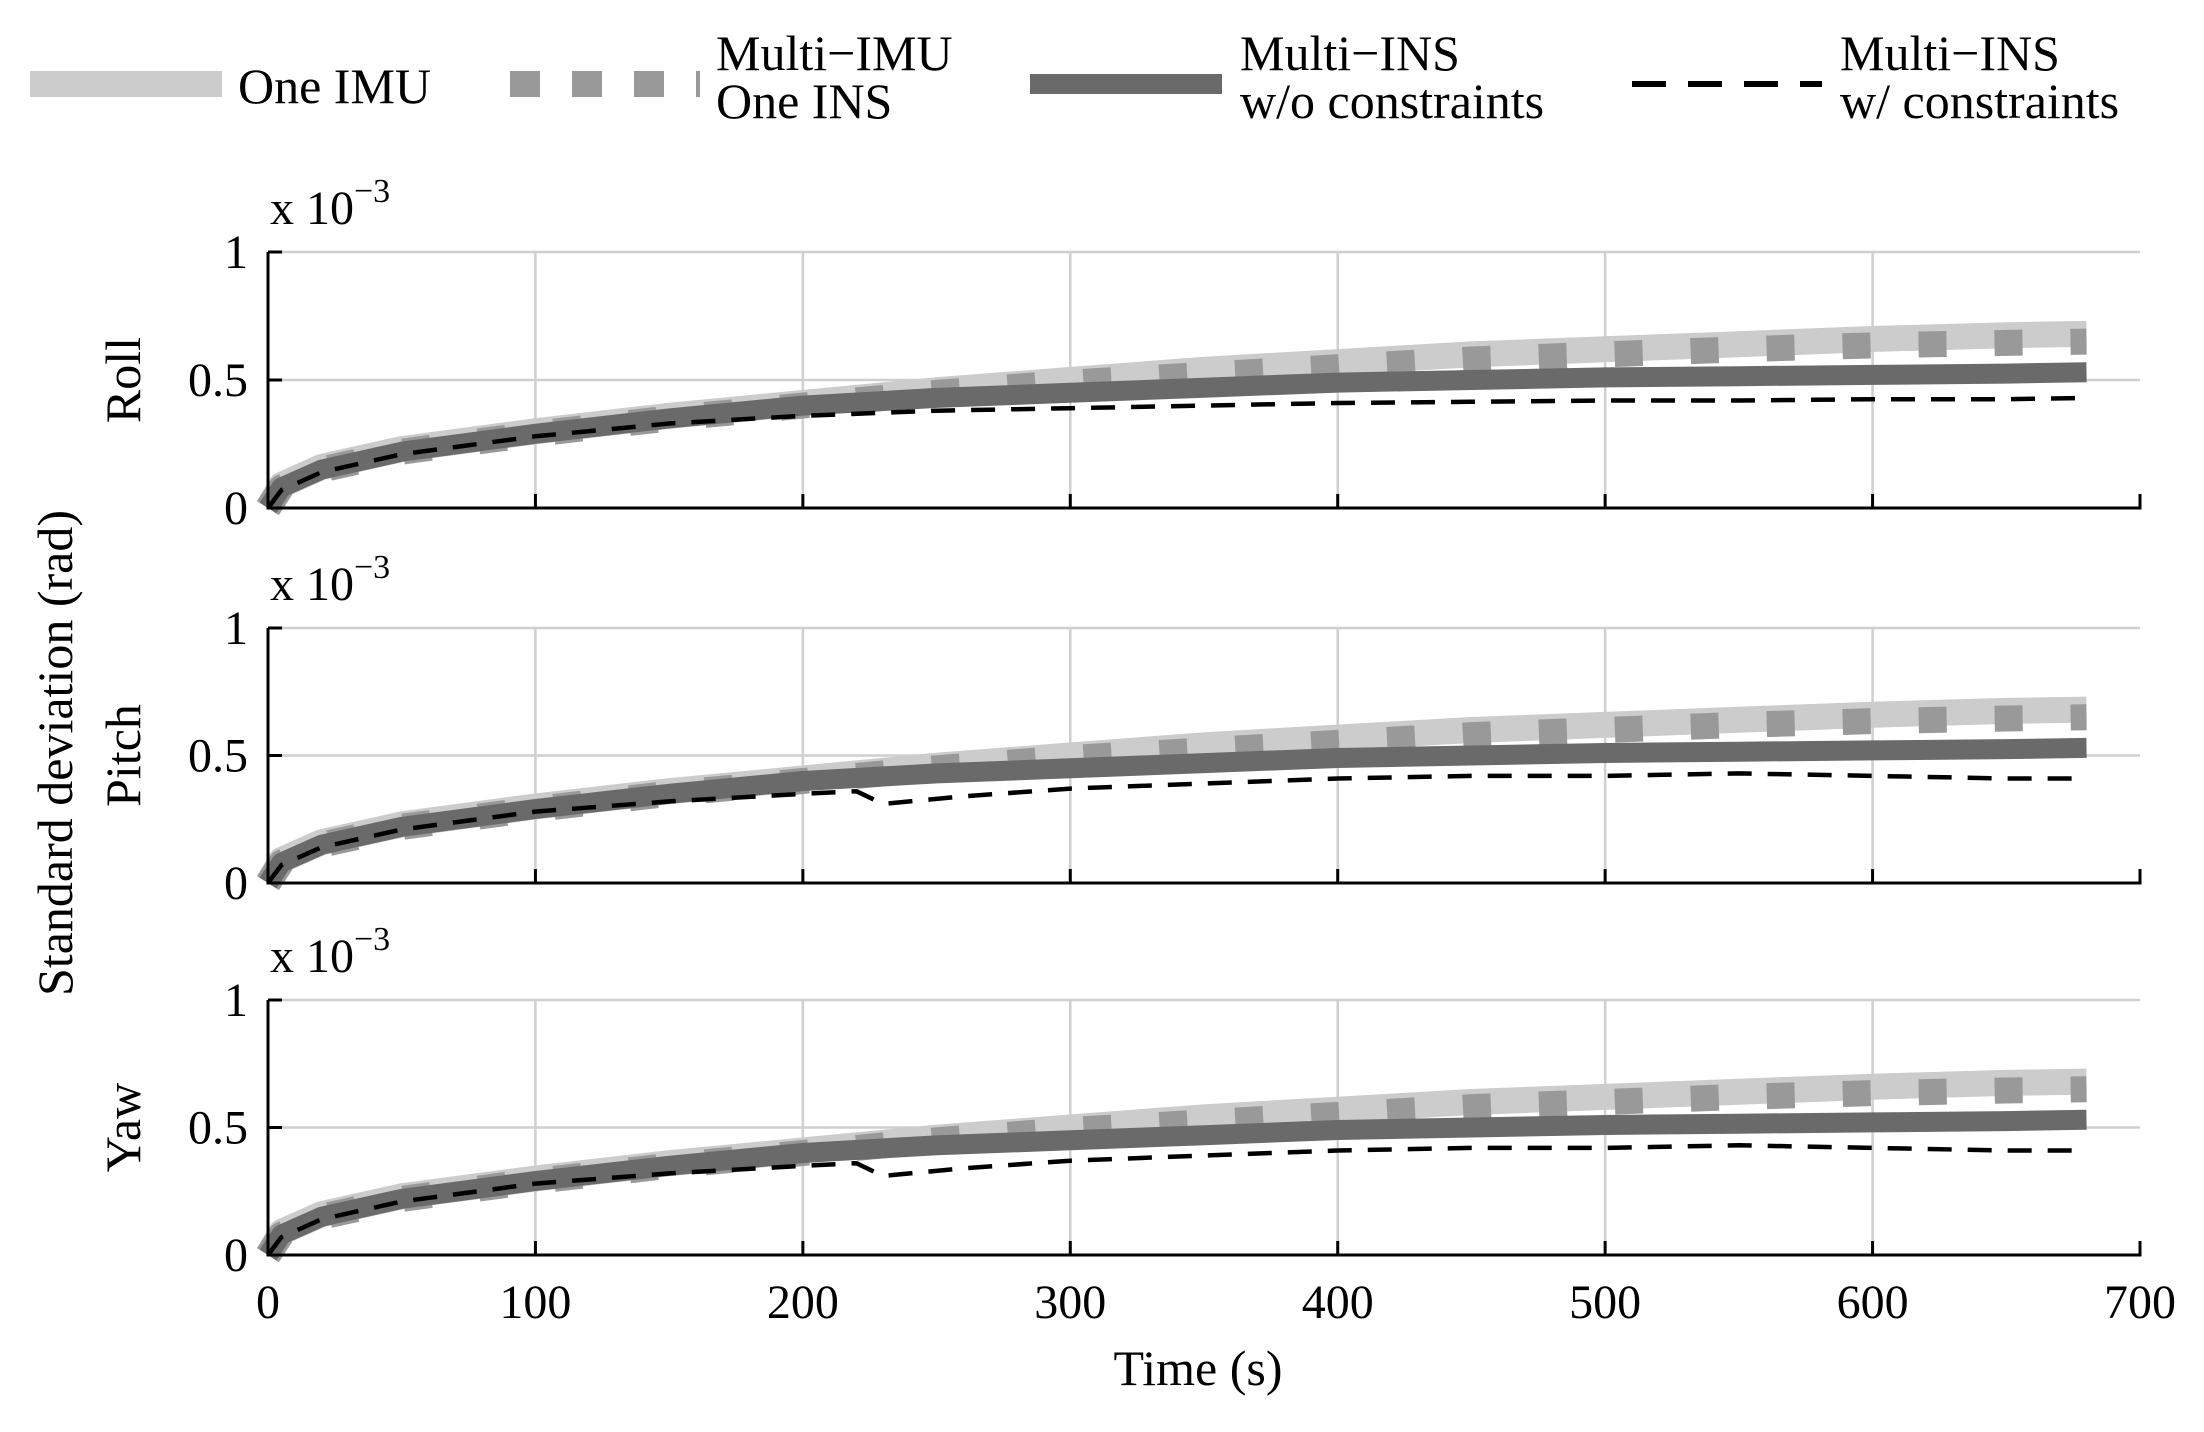  What do you see at coordinates (334, 86) in the screenshot?
I see `legend-label-1-1: One IMU` at bounding box center [334, 86].